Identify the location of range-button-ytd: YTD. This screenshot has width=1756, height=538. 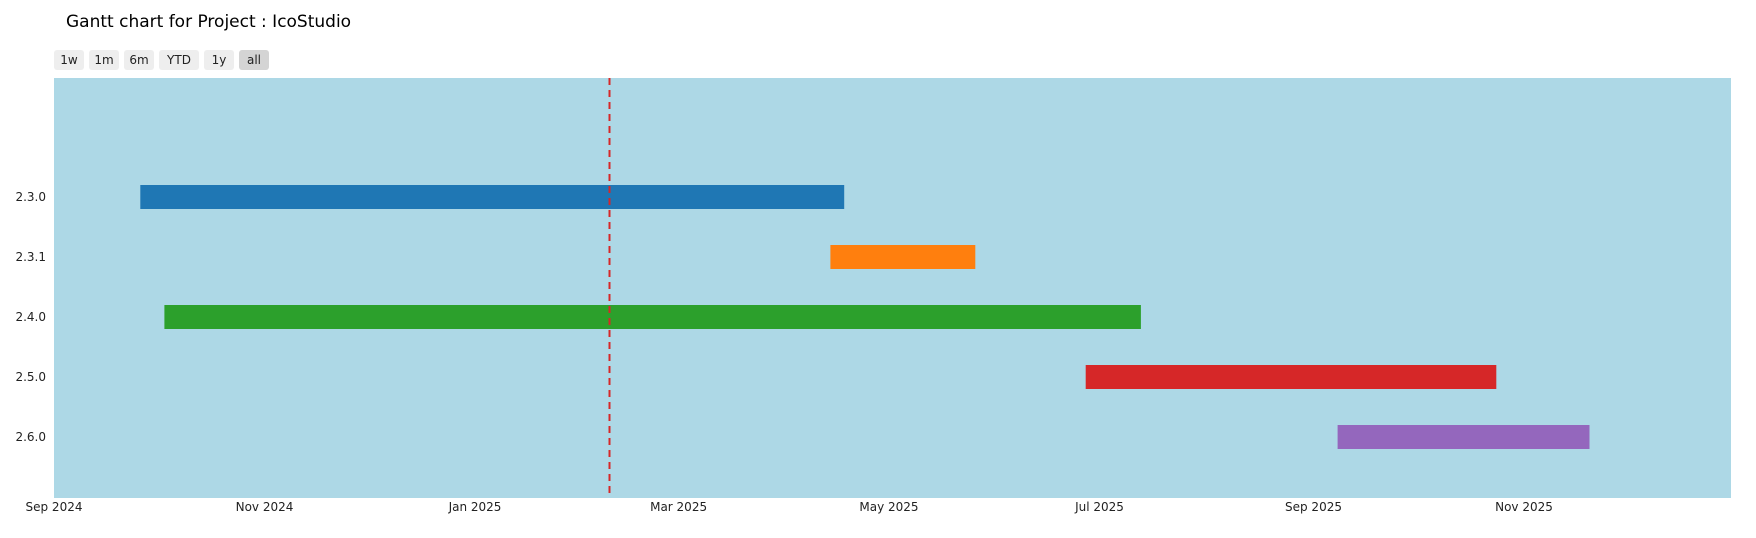
(179, 60).